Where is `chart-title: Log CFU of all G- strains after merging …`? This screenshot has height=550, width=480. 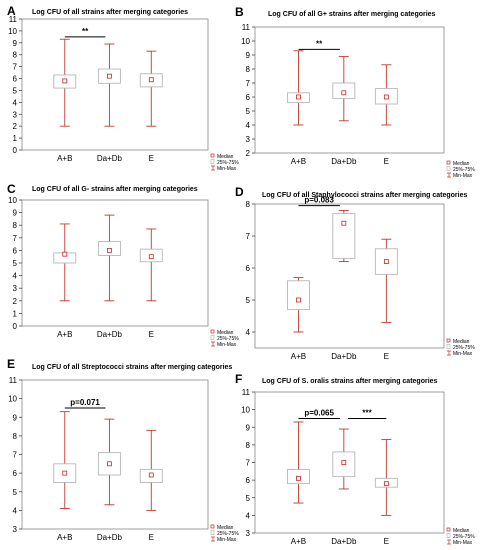 chart-title: Log CFU of all G- strains after merging … is located at coordinates (115, 189).